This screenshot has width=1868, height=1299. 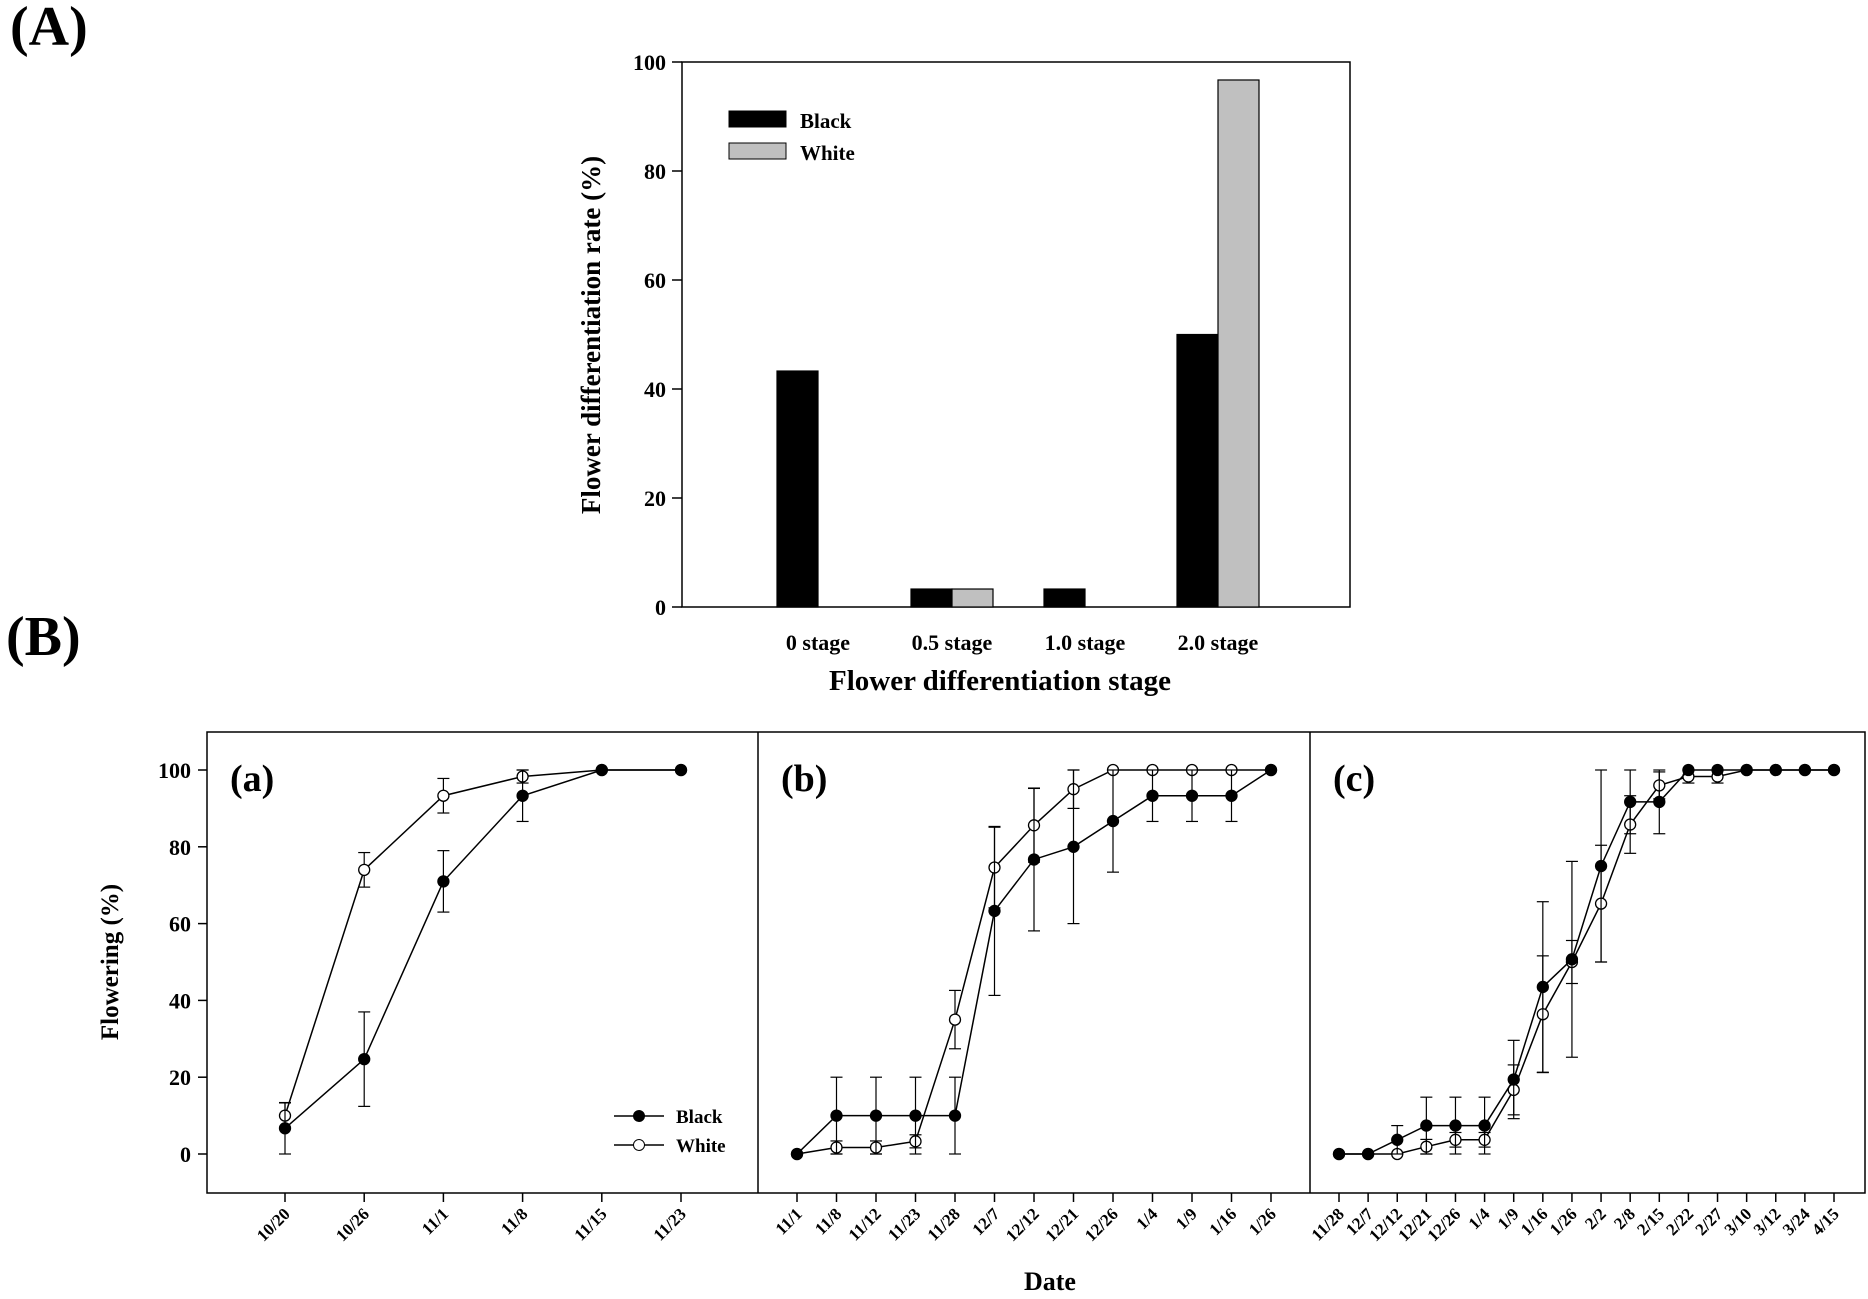 I want to click on panel-label-c: (c), so click(x=1354, y=779).